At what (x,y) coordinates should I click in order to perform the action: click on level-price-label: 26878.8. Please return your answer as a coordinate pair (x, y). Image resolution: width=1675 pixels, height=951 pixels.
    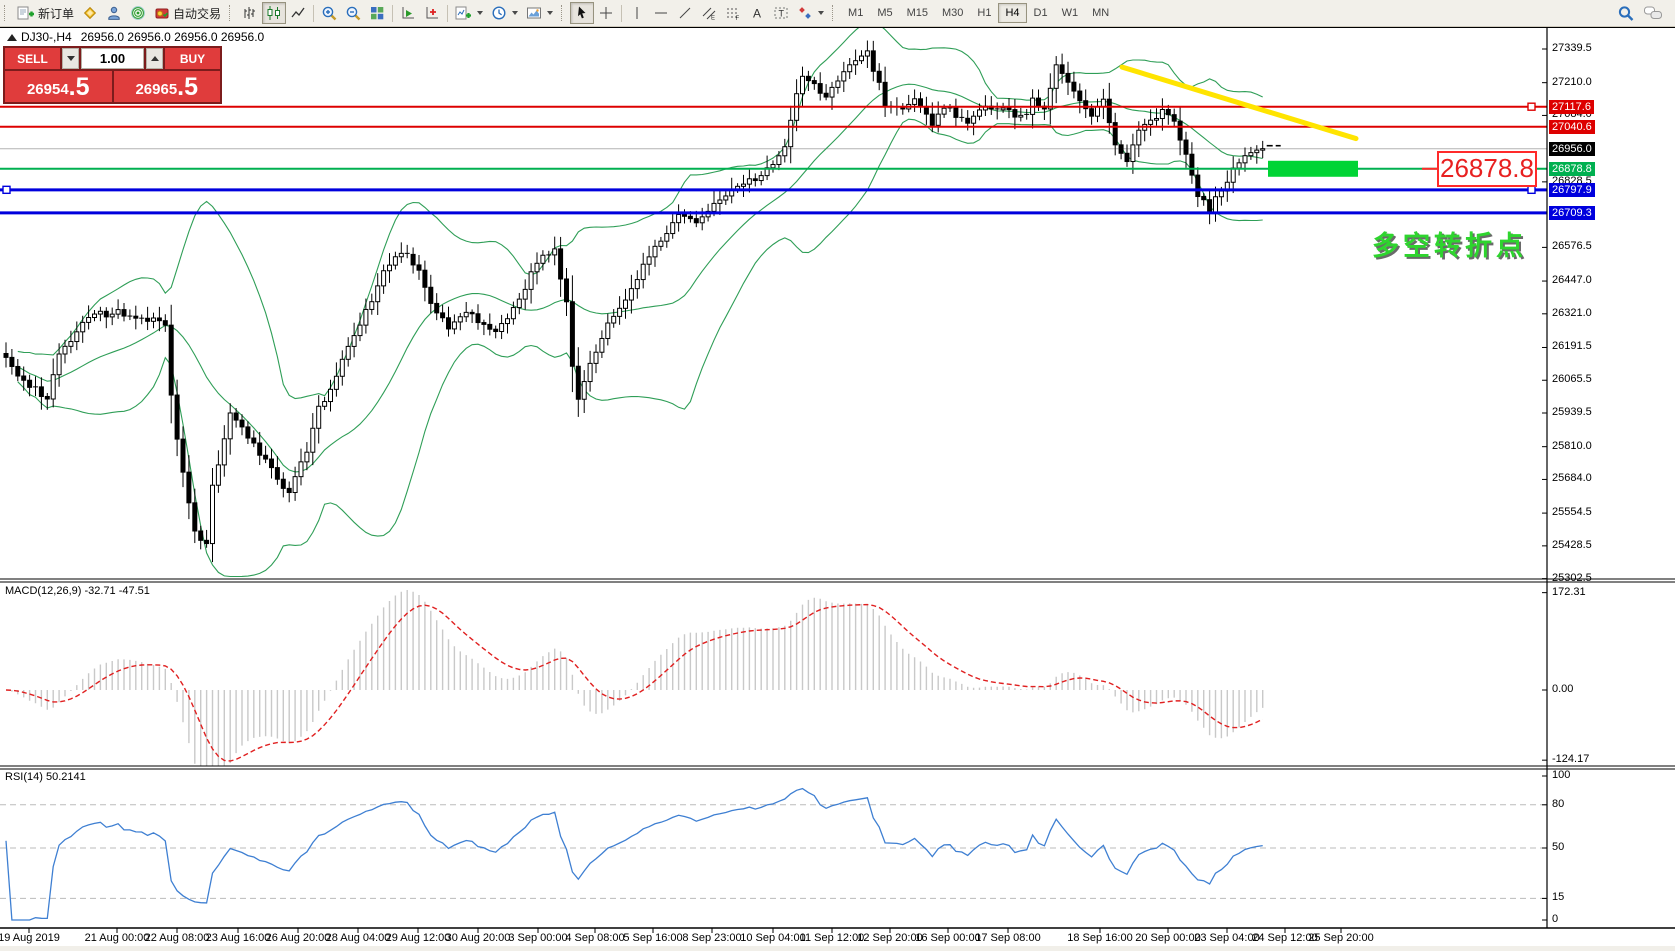
    Looking at the image, I should click on (1572, 168).